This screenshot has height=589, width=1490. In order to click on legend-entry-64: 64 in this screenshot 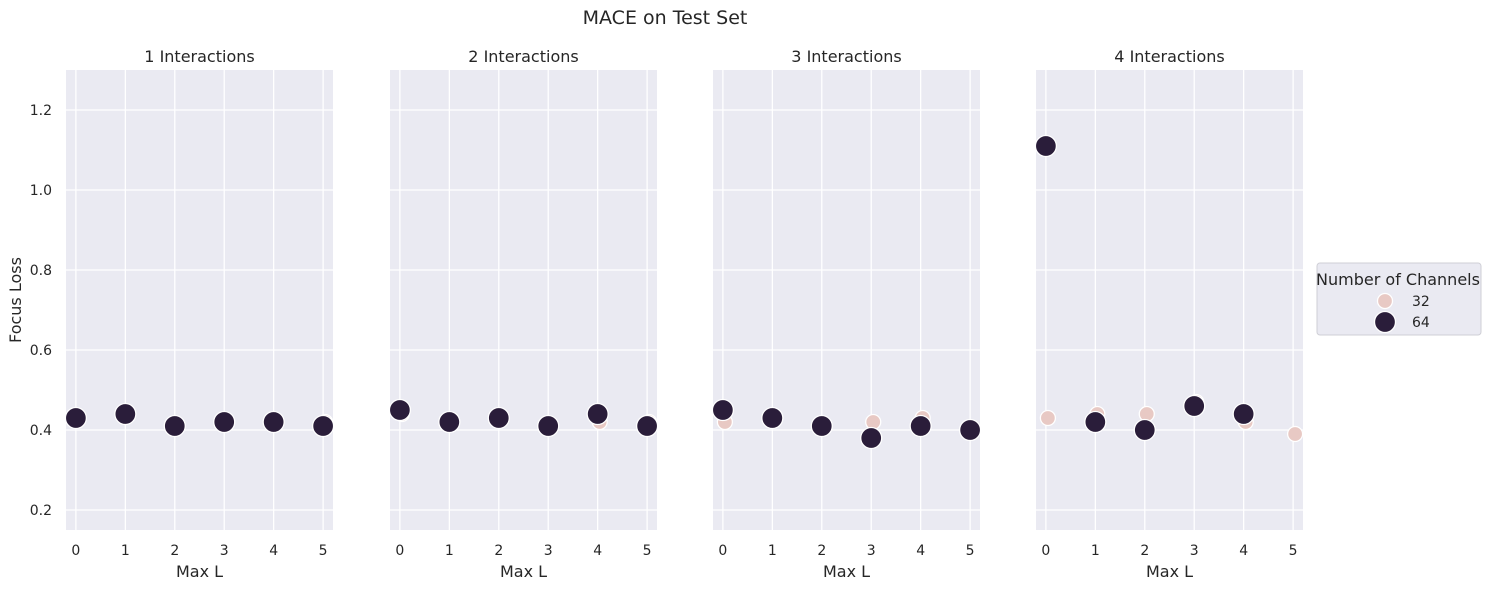, I will do `click(1401, 322)`.